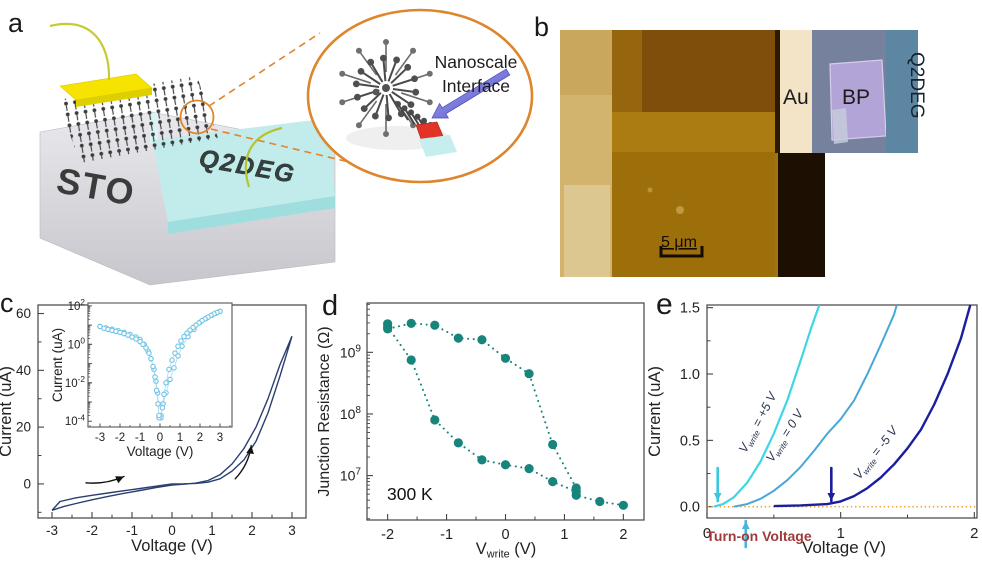 The width and height of the screenshot is (982, 563). What do you see at coordinates (264, 69) in the screenshot?
I see `zoom-dash-top` at bounding box center [264, 69].